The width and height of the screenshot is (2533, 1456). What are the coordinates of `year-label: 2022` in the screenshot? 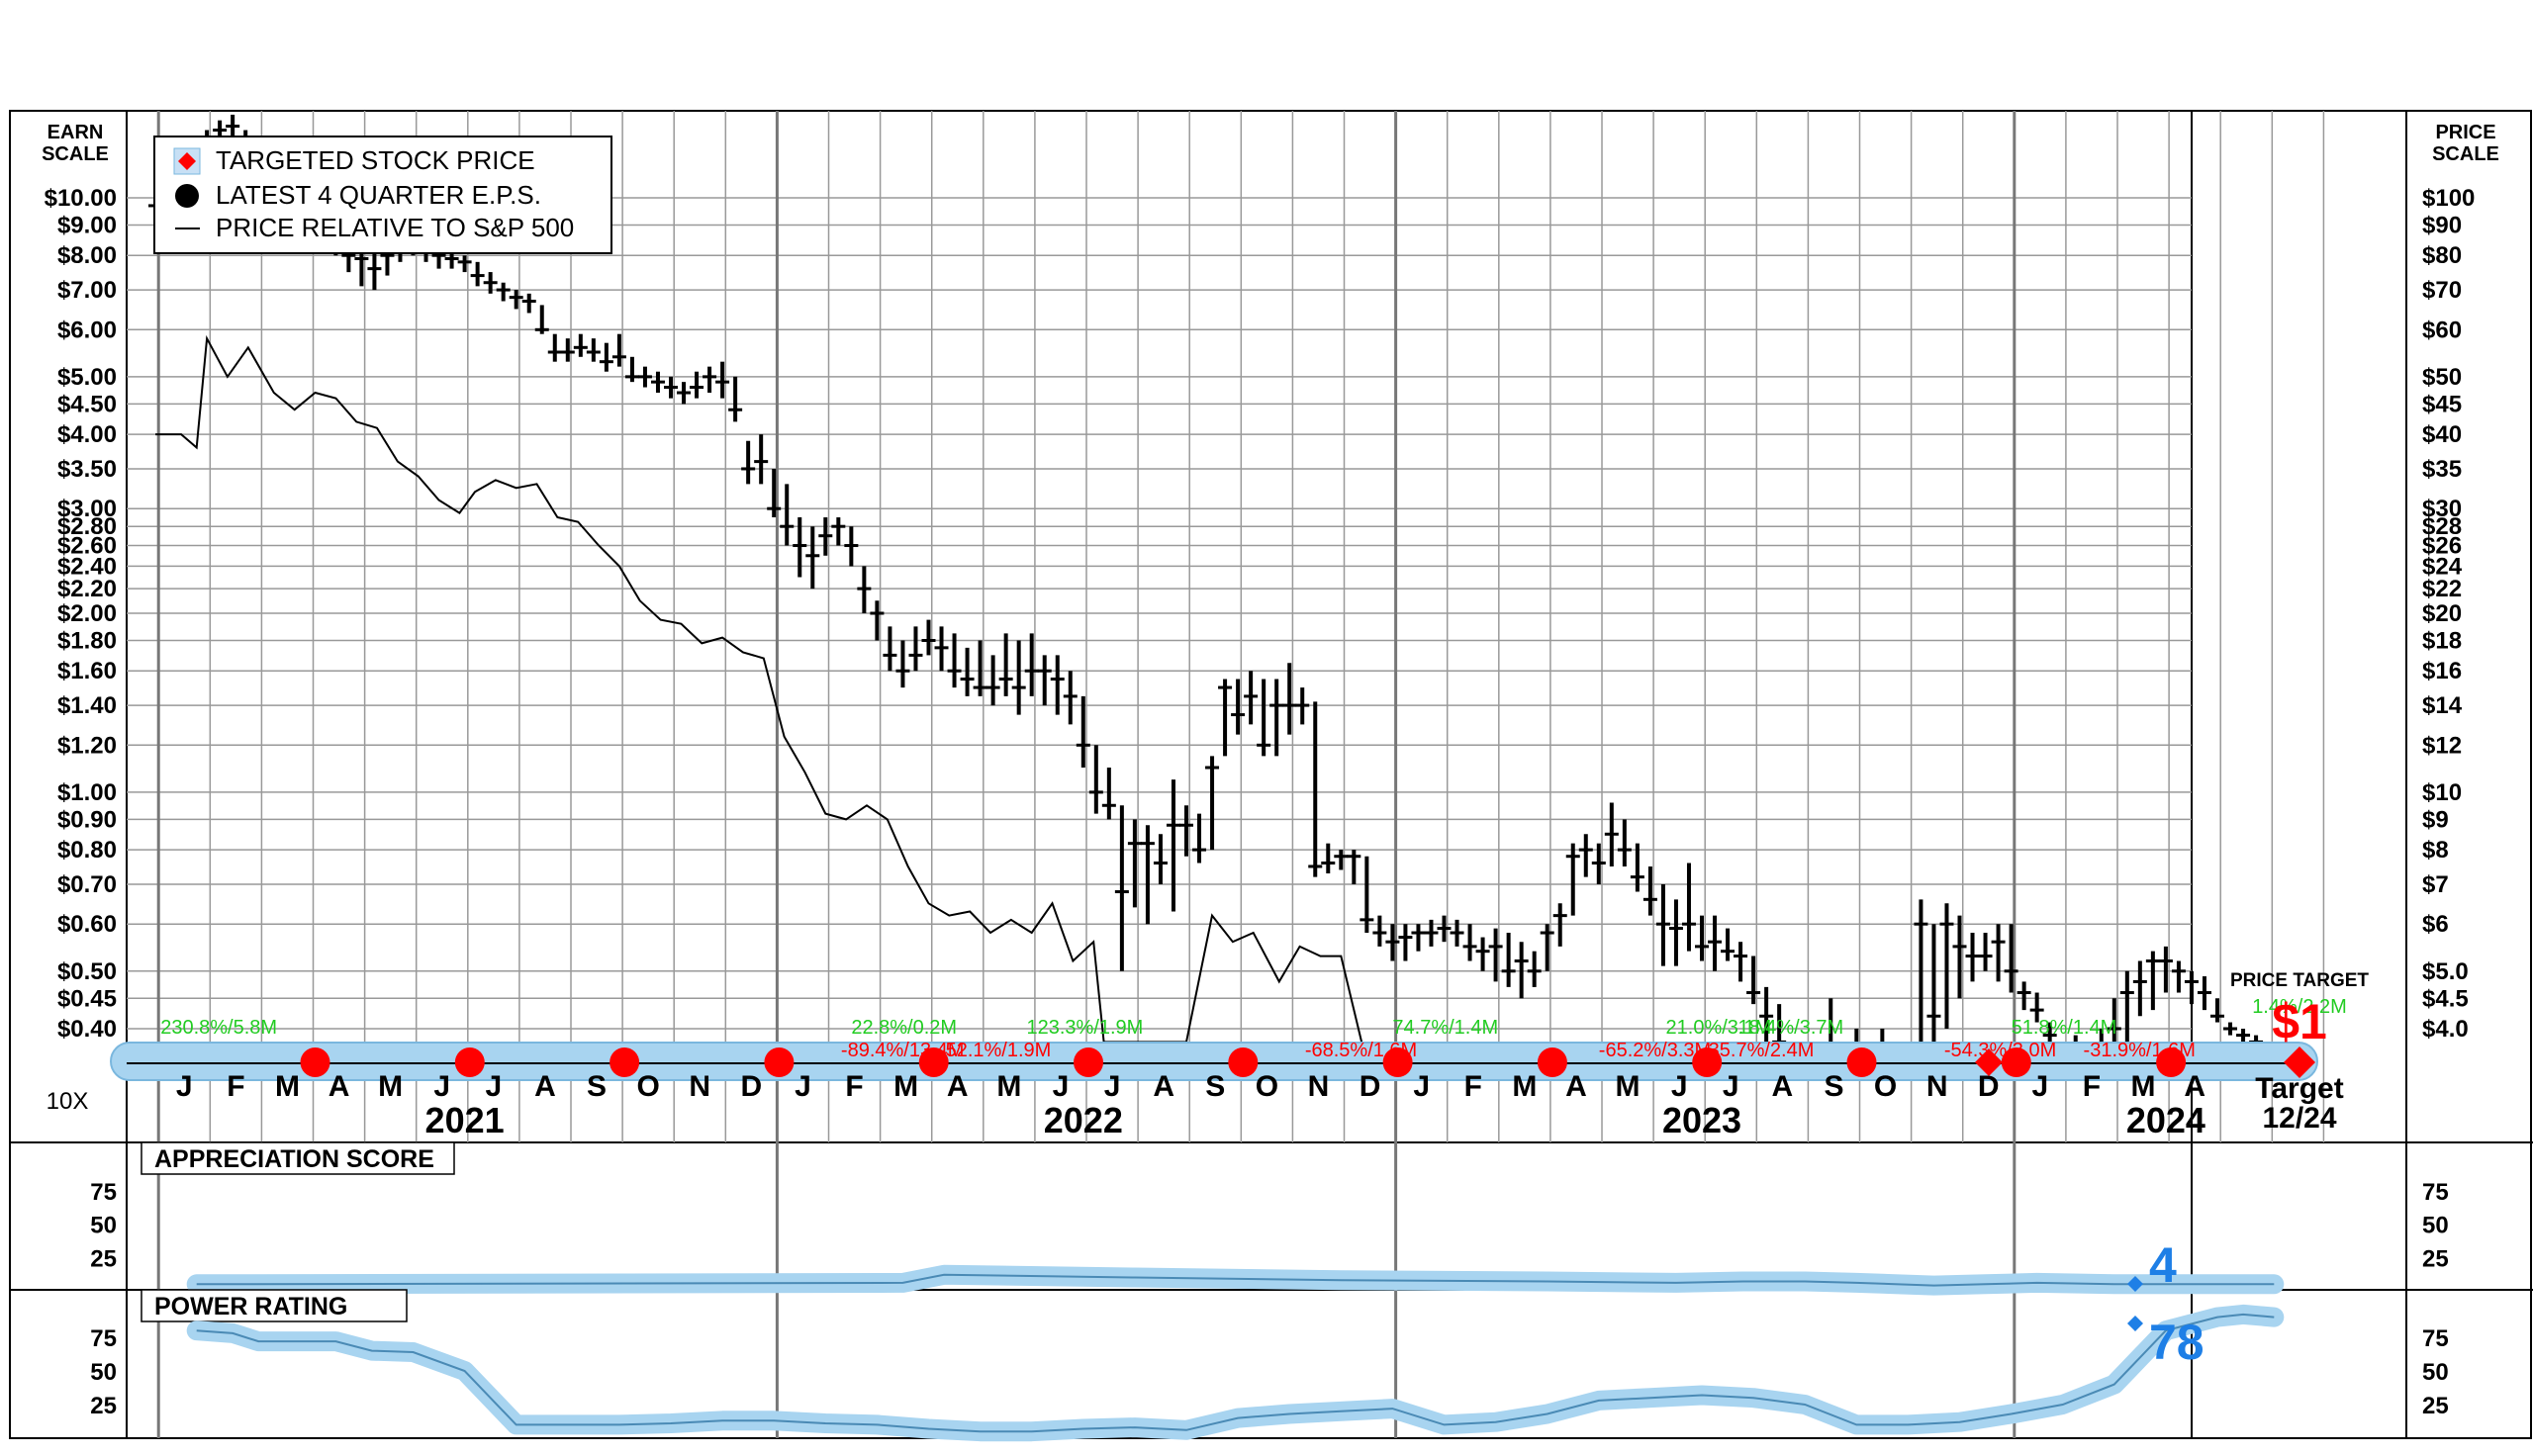 It's located at (1083, 1120).